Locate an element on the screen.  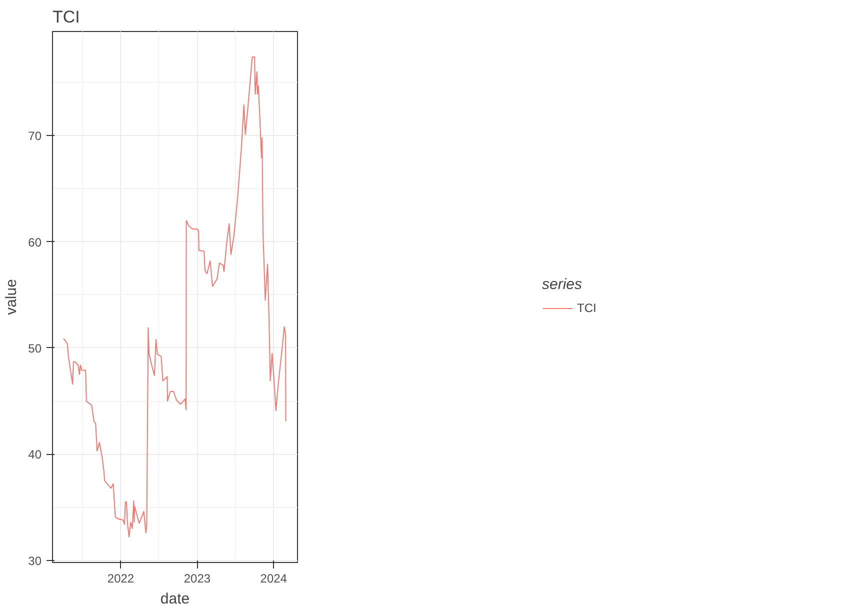
y-tick-label: 30 is located at coordinates (35, 561).